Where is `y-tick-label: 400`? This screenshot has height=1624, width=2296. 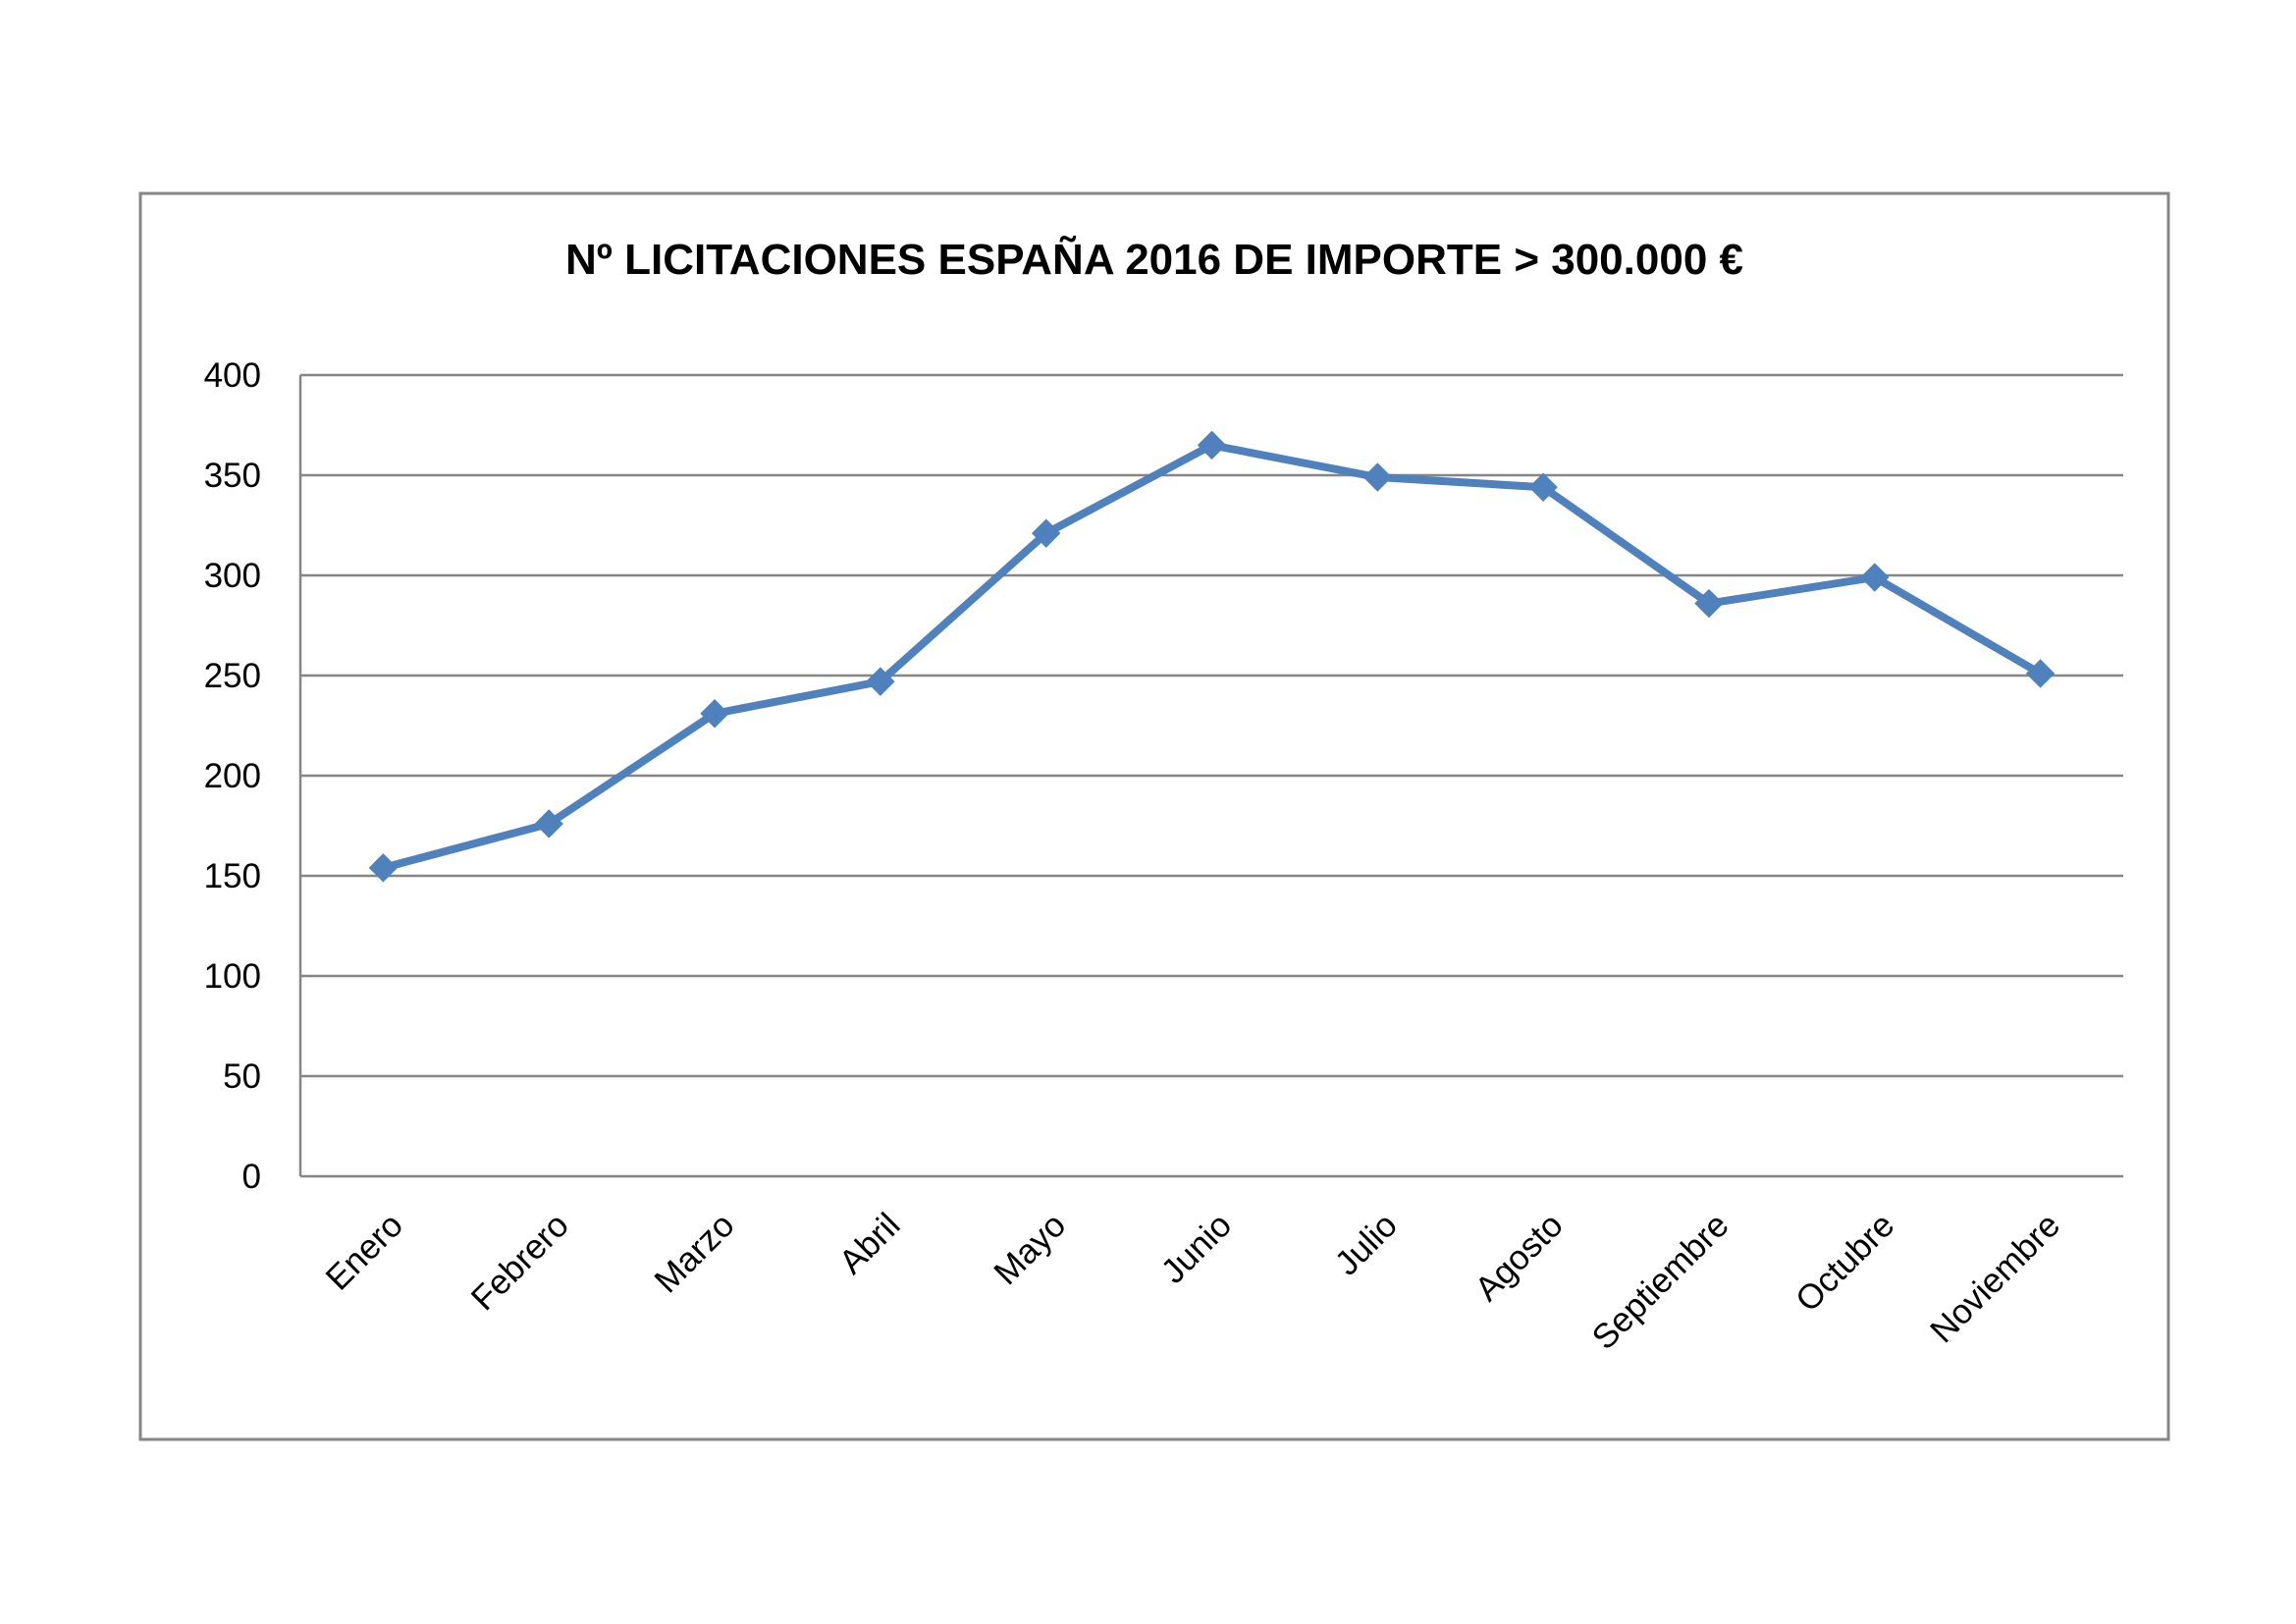 y-tick-label: 400 is located at coordinates (232, 375).